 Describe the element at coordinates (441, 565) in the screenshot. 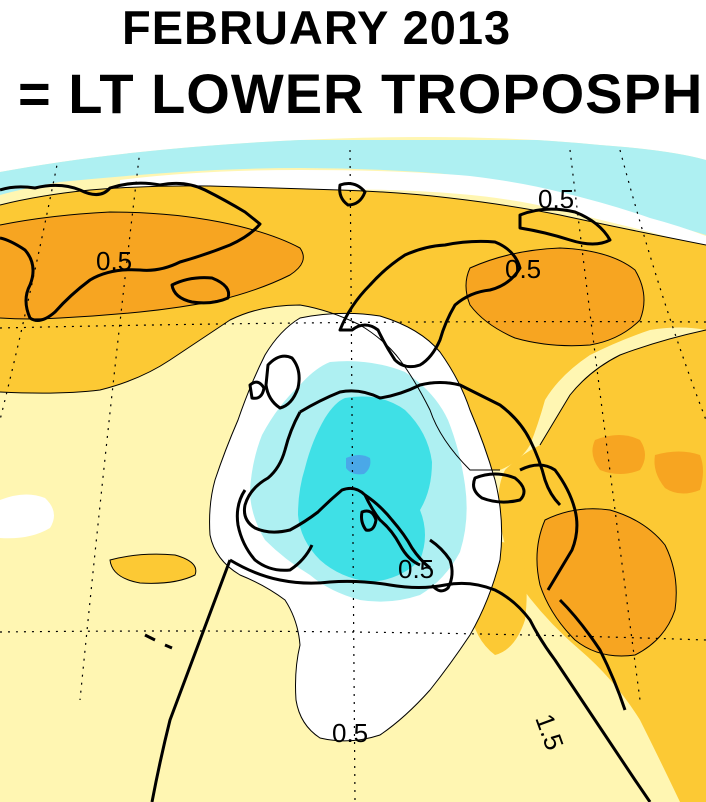

I see `greece-coast` at that location.